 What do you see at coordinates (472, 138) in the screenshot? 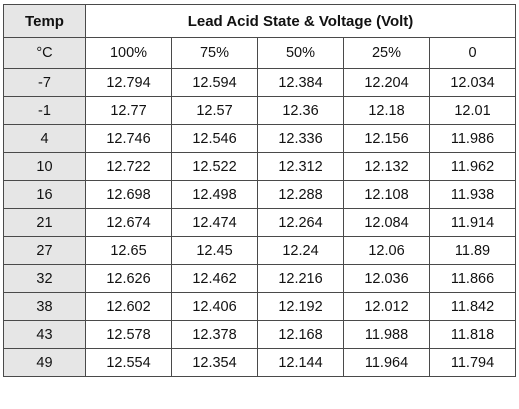
I see `voltage-cell: 11.986` at bounding box center [472, 138].